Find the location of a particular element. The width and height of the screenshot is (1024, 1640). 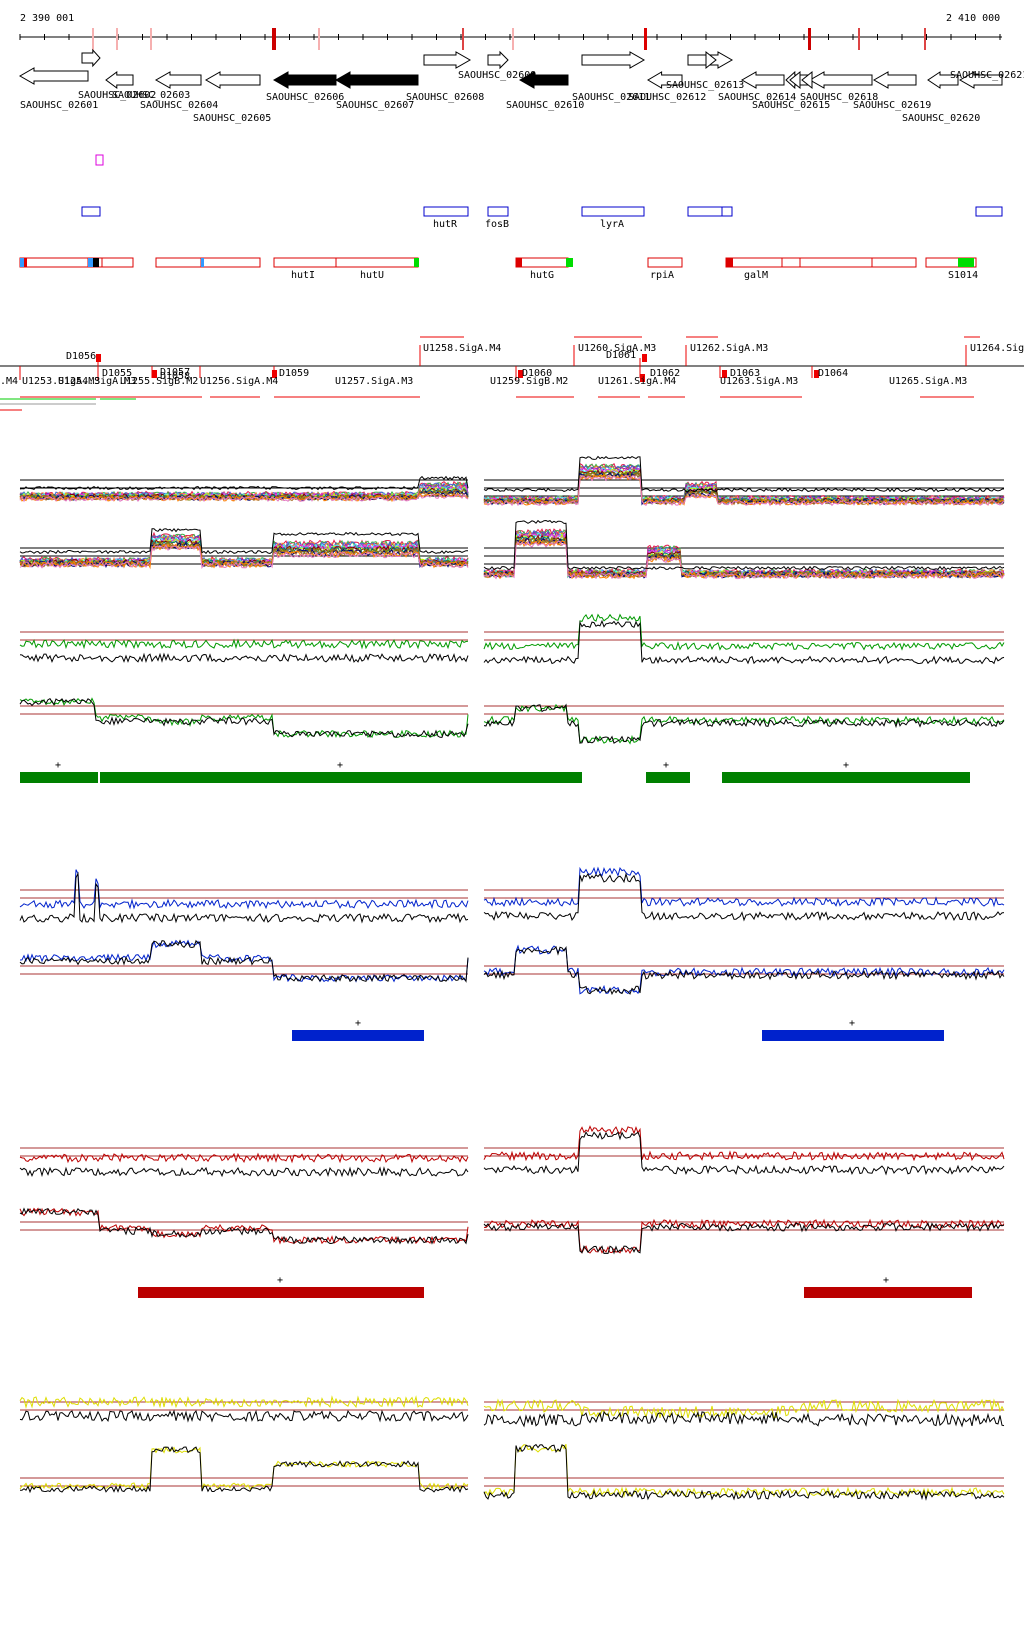

ruler-end-label: 2 410 000 is located at coordinates (973, 18).